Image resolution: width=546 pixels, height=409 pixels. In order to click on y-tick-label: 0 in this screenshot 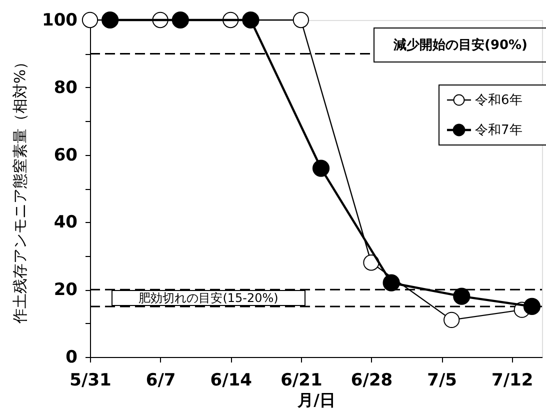, I will do `click(72, 358)`.